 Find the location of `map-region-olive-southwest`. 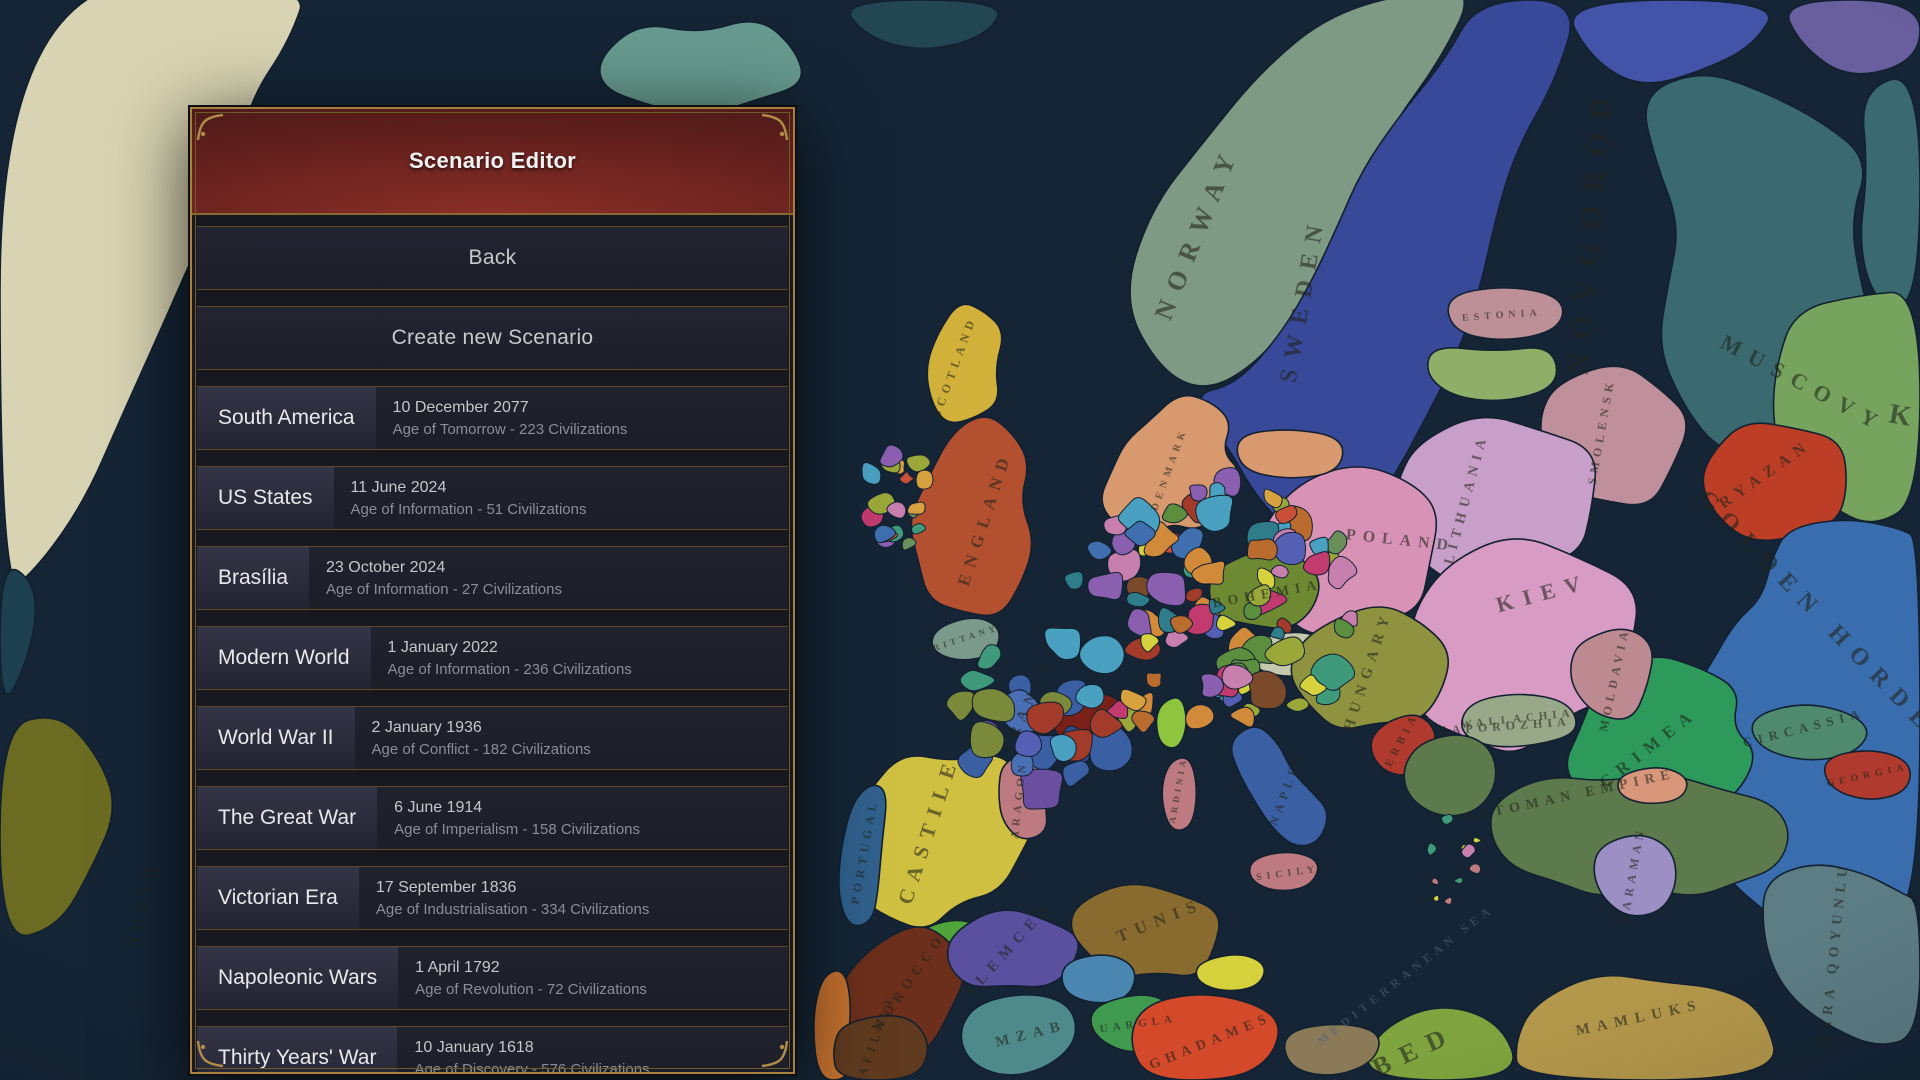

map-region-olive-southwest is located at coordinates (57, 827).